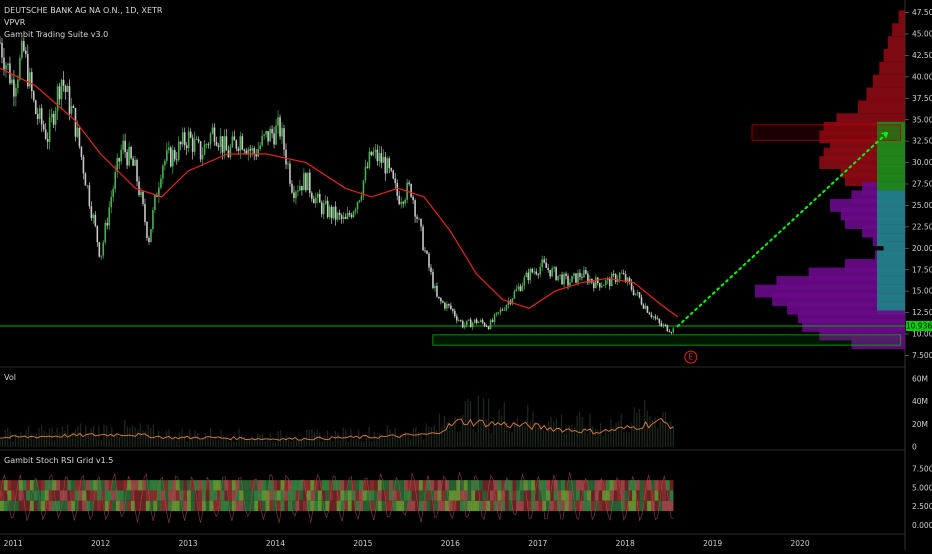 Image resolution: width=932 pixels, height=554 pixels. I want to click on event-marker-label: E, so click(690, 357).